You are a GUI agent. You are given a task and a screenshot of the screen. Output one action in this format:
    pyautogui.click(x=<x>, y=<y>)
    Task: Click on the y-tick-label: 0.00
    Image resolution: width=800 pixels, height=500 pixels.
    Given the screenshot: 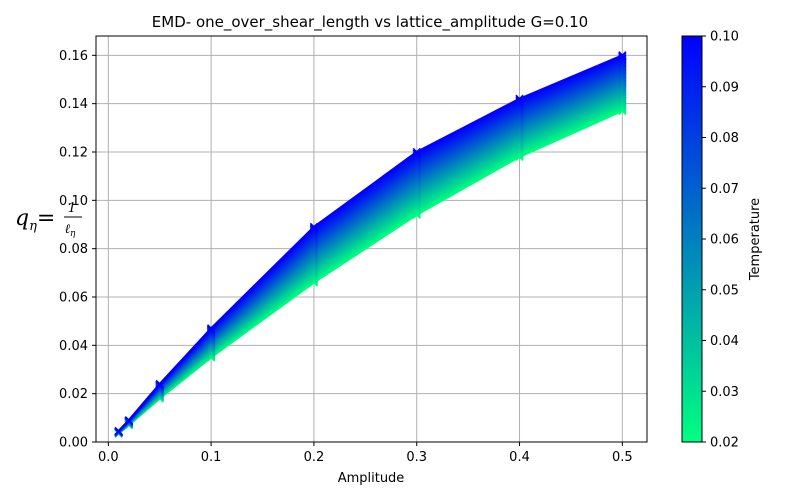 What is the action you would take?
    pyautogui.click(x=73, y=443)
    